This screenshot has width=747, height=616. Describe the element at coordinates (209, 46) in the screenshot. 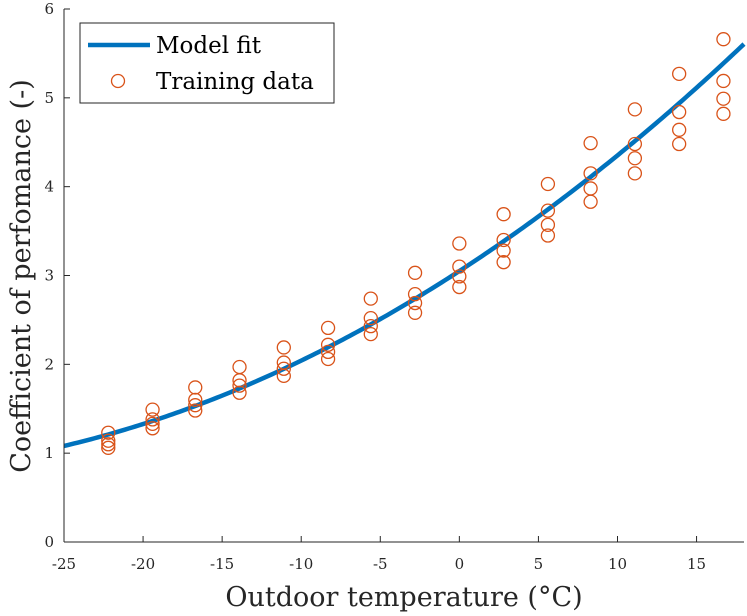

I see `legend-label-model-fit: Model fit` at that location.